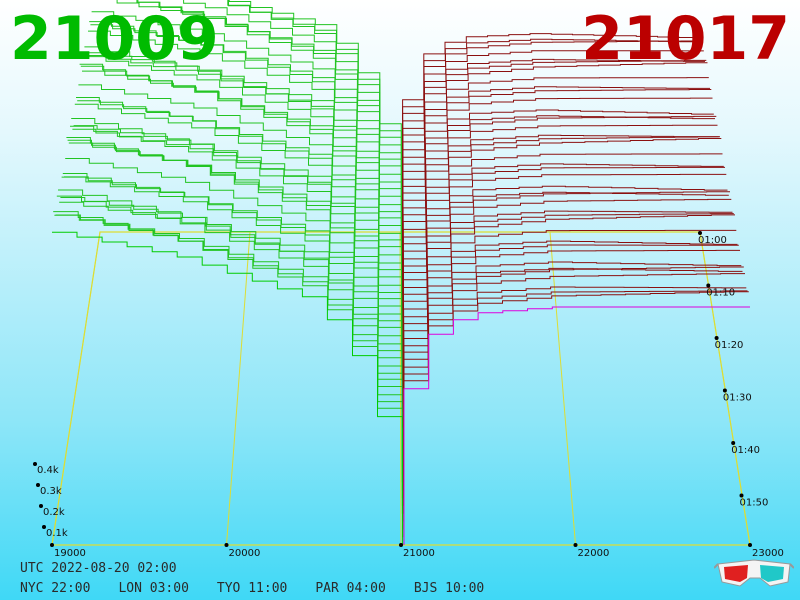  What do you see at coordinates (245, 553) in the screenshot?
I see `price-tick-label: 20000` at bounding box center [245, 553].